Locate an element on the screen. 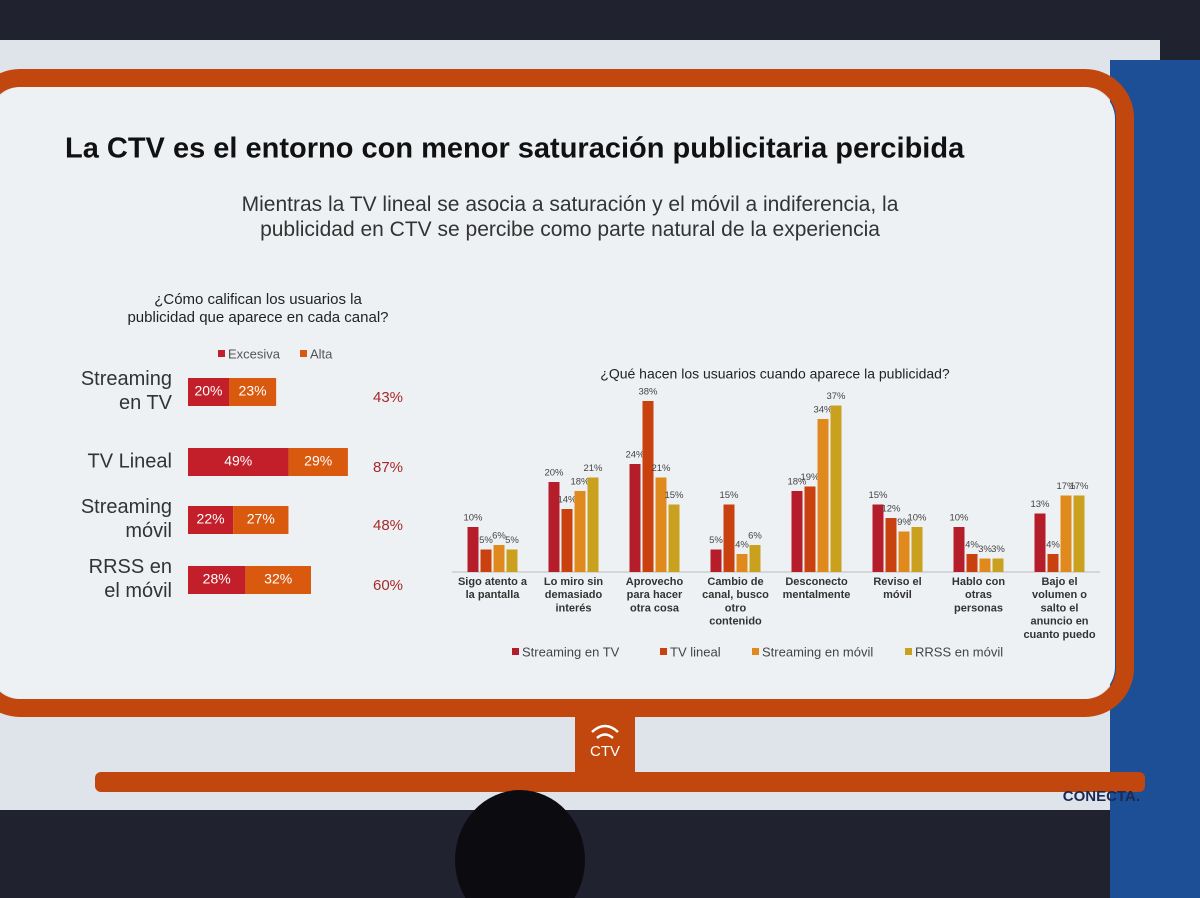  value-label: 24% is located at coordinates (635, 455).